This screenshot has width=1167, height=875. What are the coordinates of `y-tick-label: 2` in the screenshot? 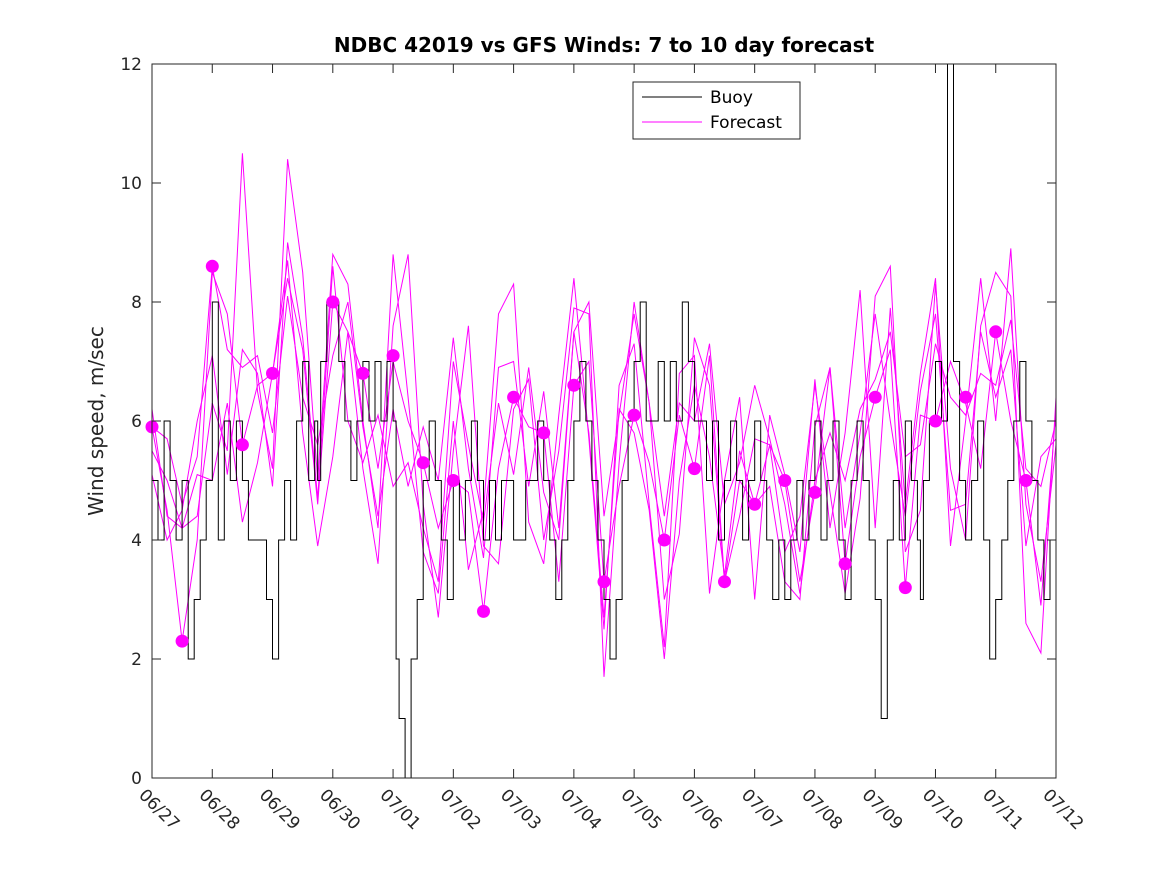 It's located at (136, 660).